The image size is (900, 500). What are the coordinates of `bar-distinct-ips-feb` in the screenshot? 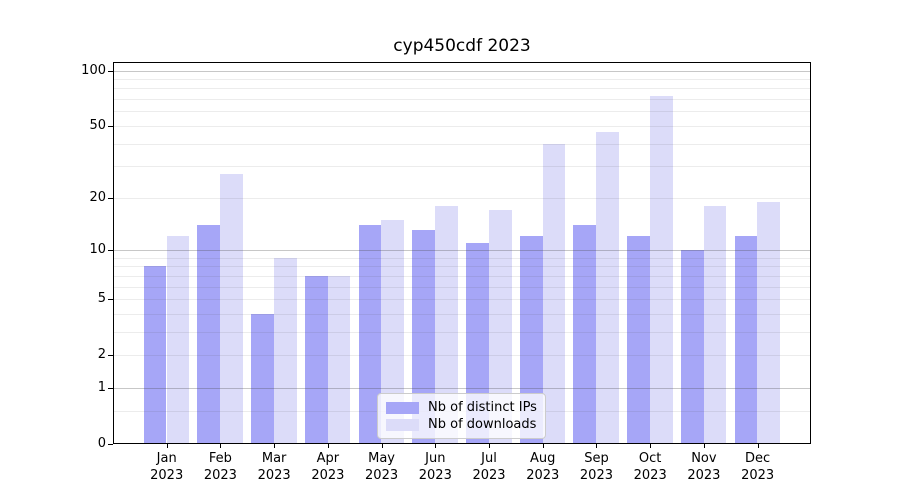 It's located at (209, 334).